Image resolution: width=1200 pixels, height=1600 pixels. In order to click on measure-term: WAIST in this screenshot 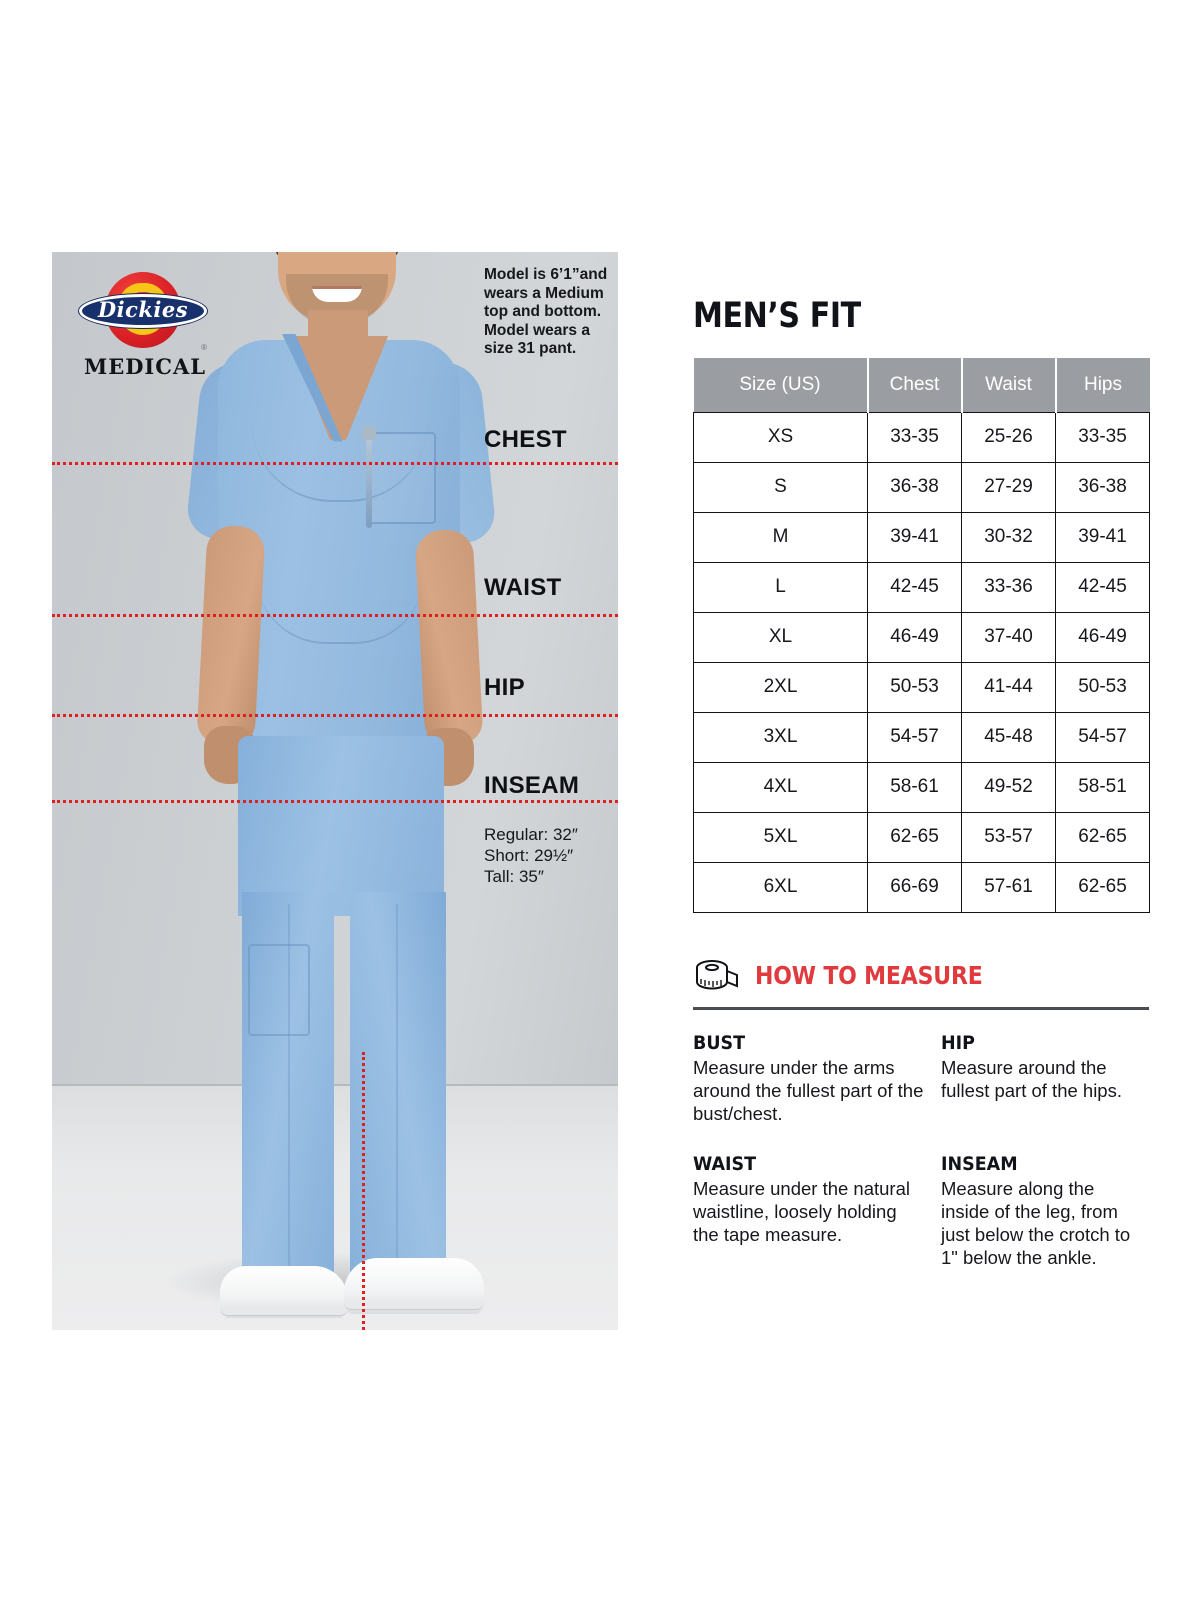, I will do `click(725, 1163)`.